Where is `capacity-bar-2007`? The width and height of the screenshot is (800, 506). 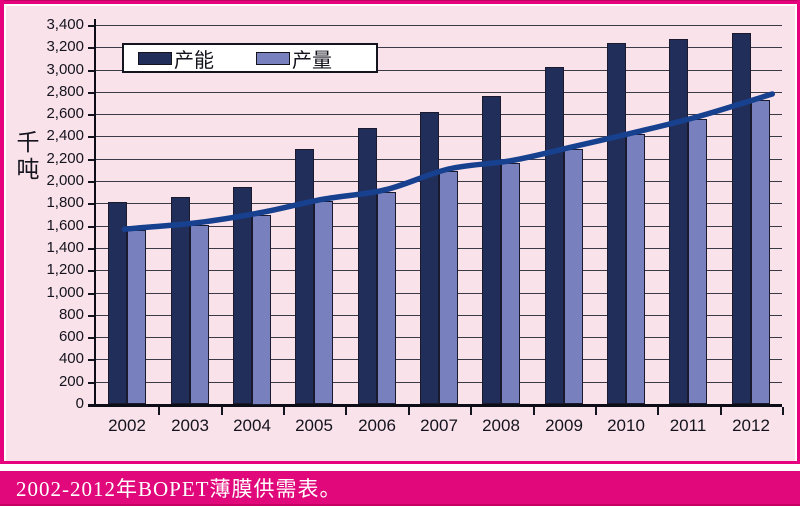 capacity-bar-2007 is located at coordinates (429, 258).